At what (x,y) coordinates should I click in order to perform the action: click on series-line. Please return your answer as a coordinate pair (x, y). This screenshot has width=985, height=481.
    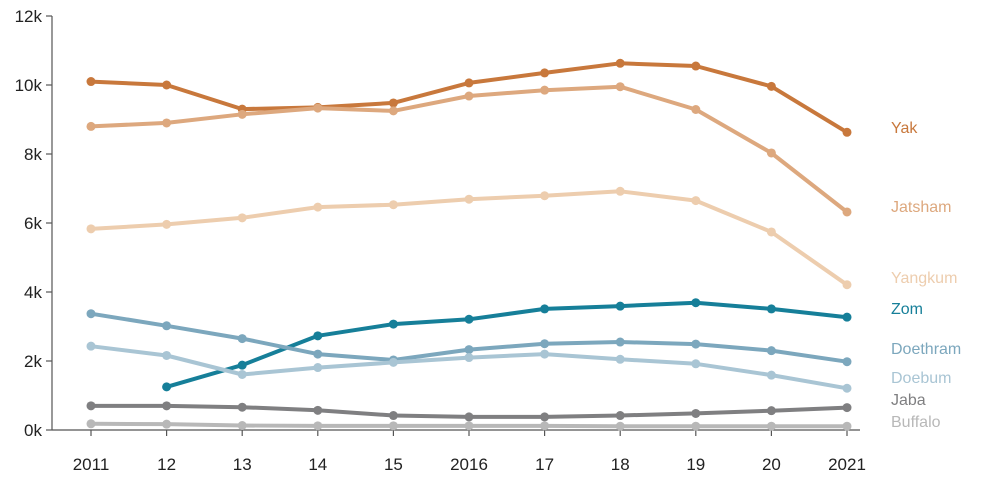
    Looking at the image, I should click on (506, 344).